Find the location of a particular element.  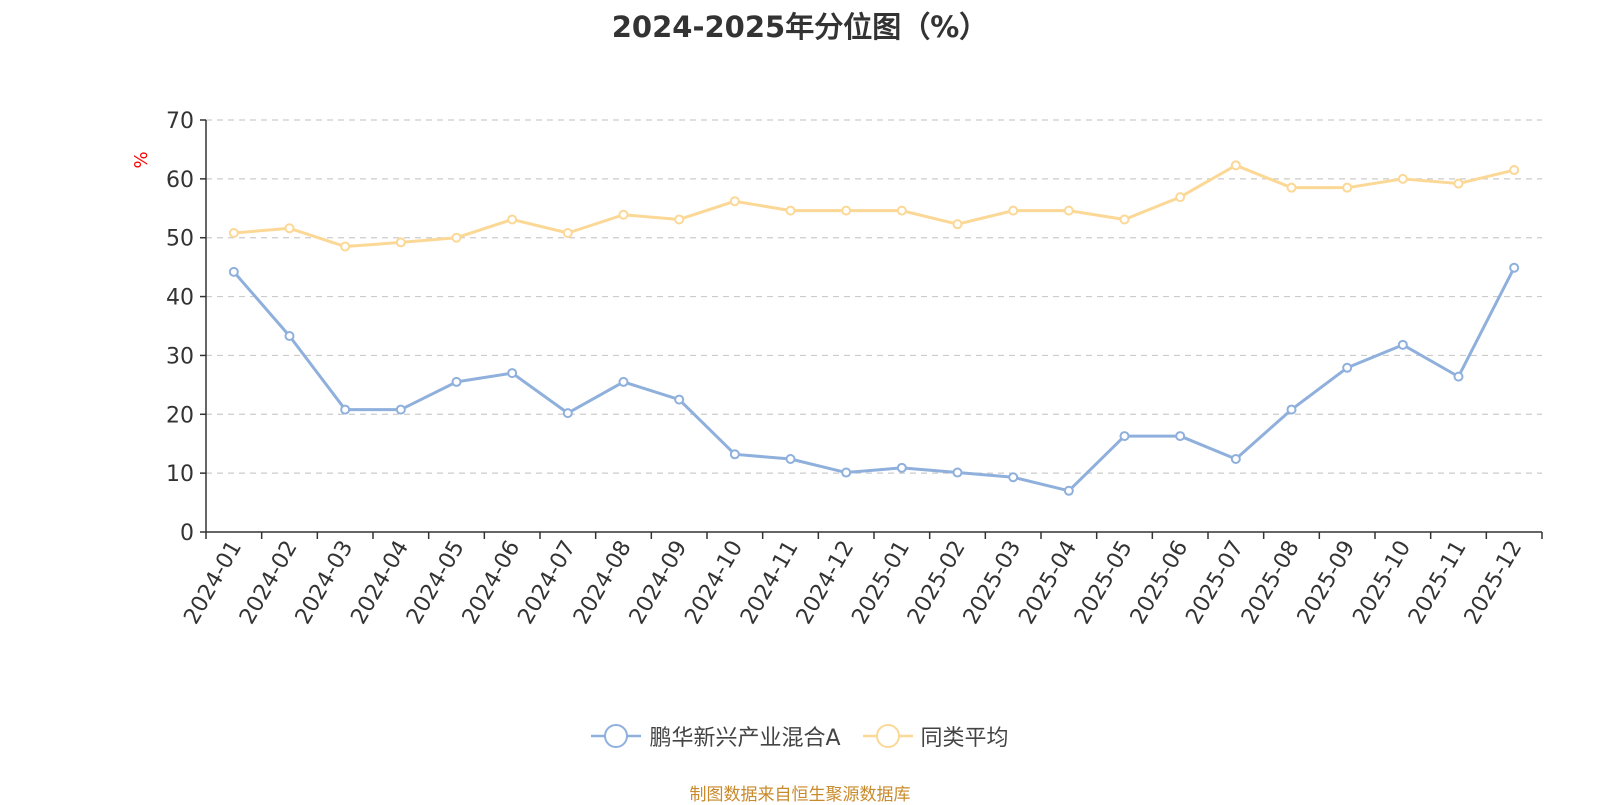

y-tick-label: 10 is located at coordinates (180, 474).